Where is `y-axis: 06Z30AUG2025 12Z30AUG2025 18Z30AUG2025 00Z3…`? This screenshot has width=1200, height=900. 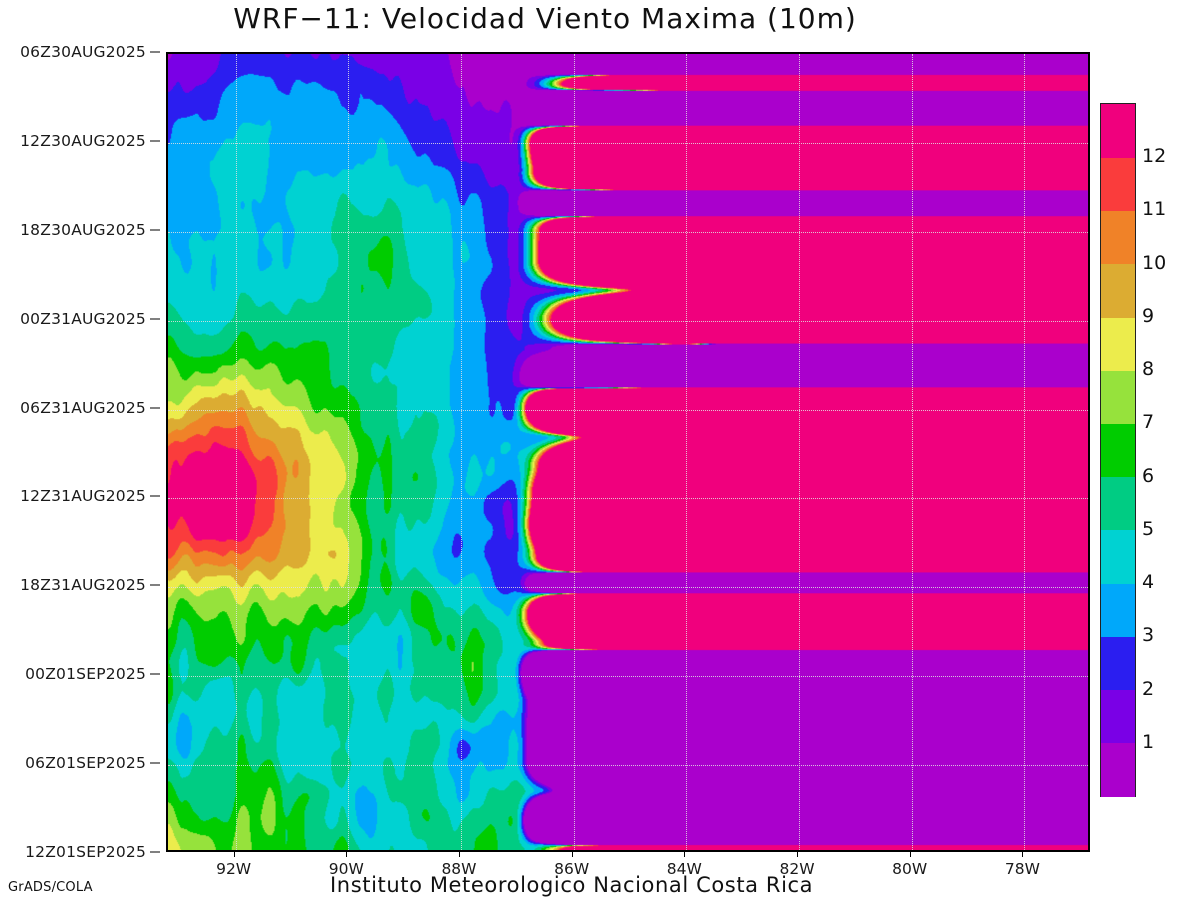
y-axis: 06Z30AUG2025 12Z30AUG2025 18Z30AUG2025 00Z3… is located at coordinates (80, 452).